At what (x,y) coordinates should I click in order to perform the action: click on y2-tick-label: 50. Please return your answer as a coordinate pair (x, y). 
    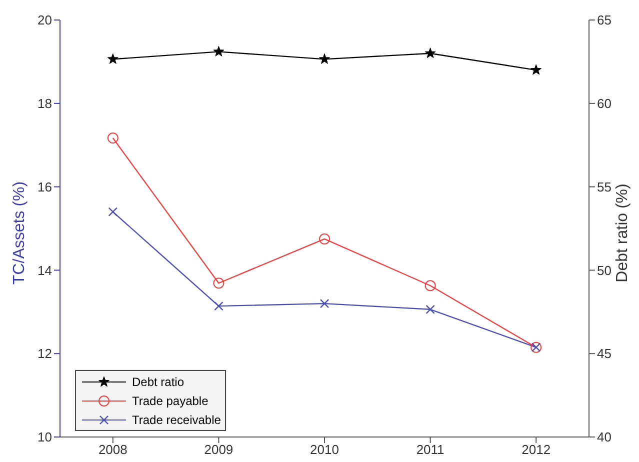
    Looking at the image, I should click on (604, 270).